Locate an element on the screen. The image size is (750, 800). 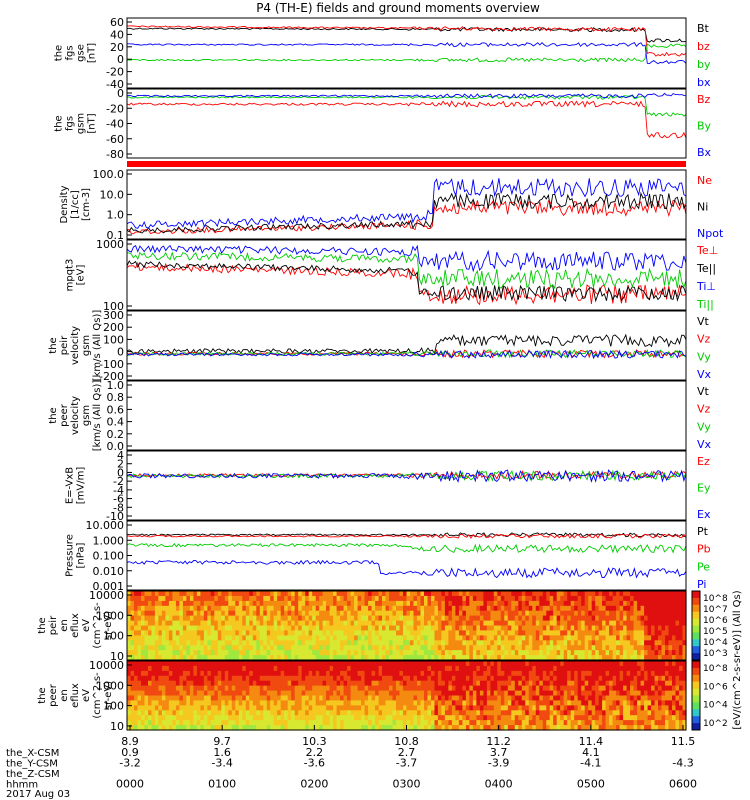
y-axis-label: gsm is located at coordinates (81, 123).